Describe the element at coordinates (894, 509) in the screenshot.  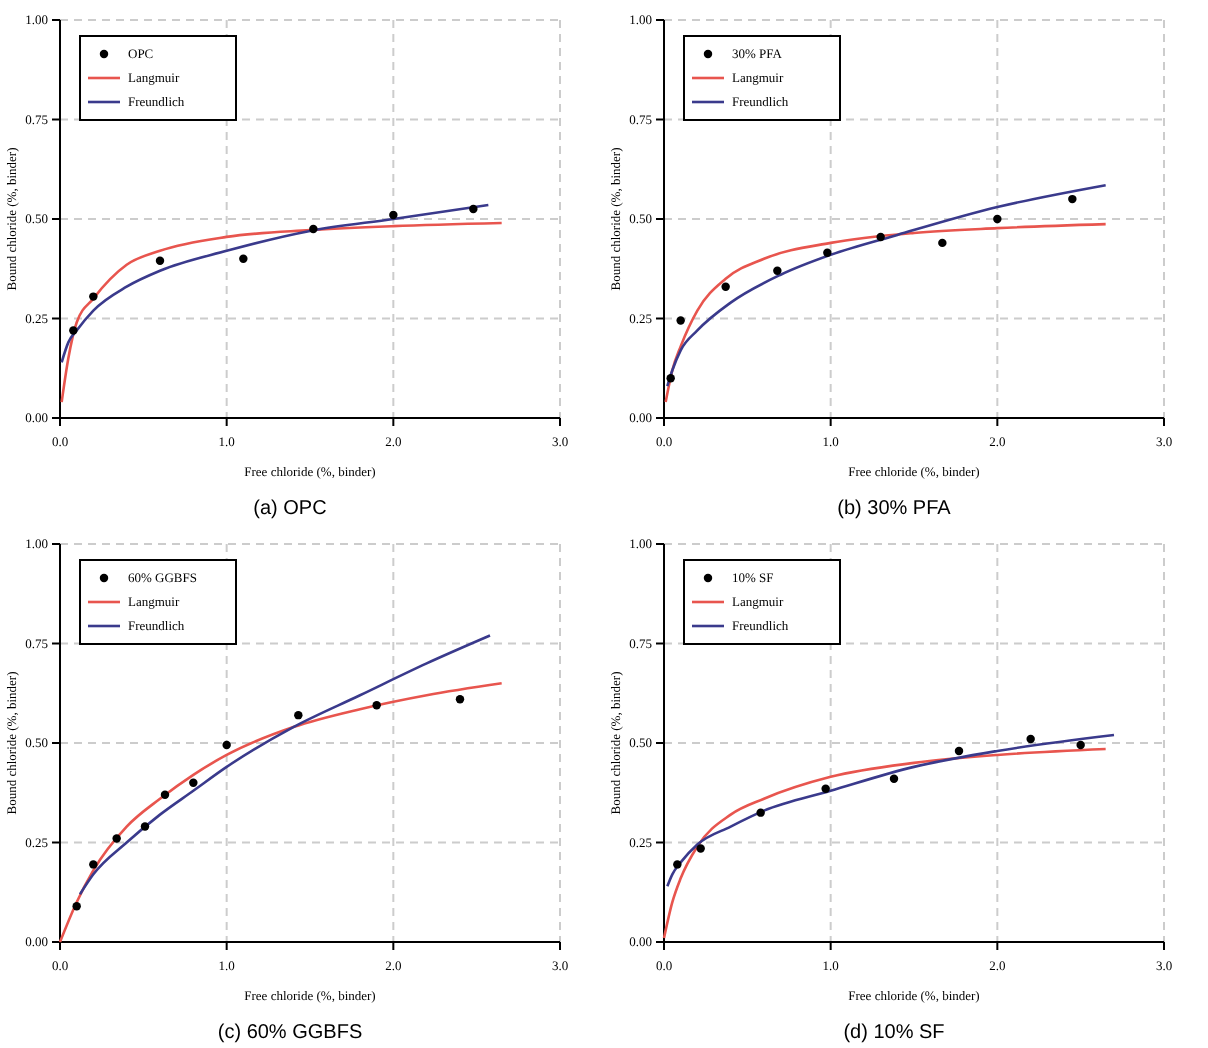
I see `text: (b) 30% PFA` at that location.